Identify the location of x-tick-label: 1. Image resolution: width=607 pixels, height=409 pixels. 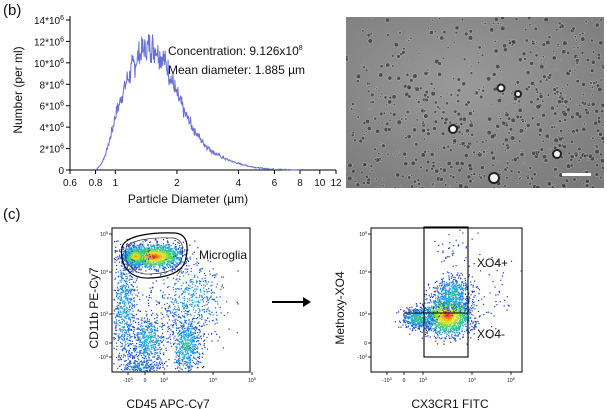
(116, 183).